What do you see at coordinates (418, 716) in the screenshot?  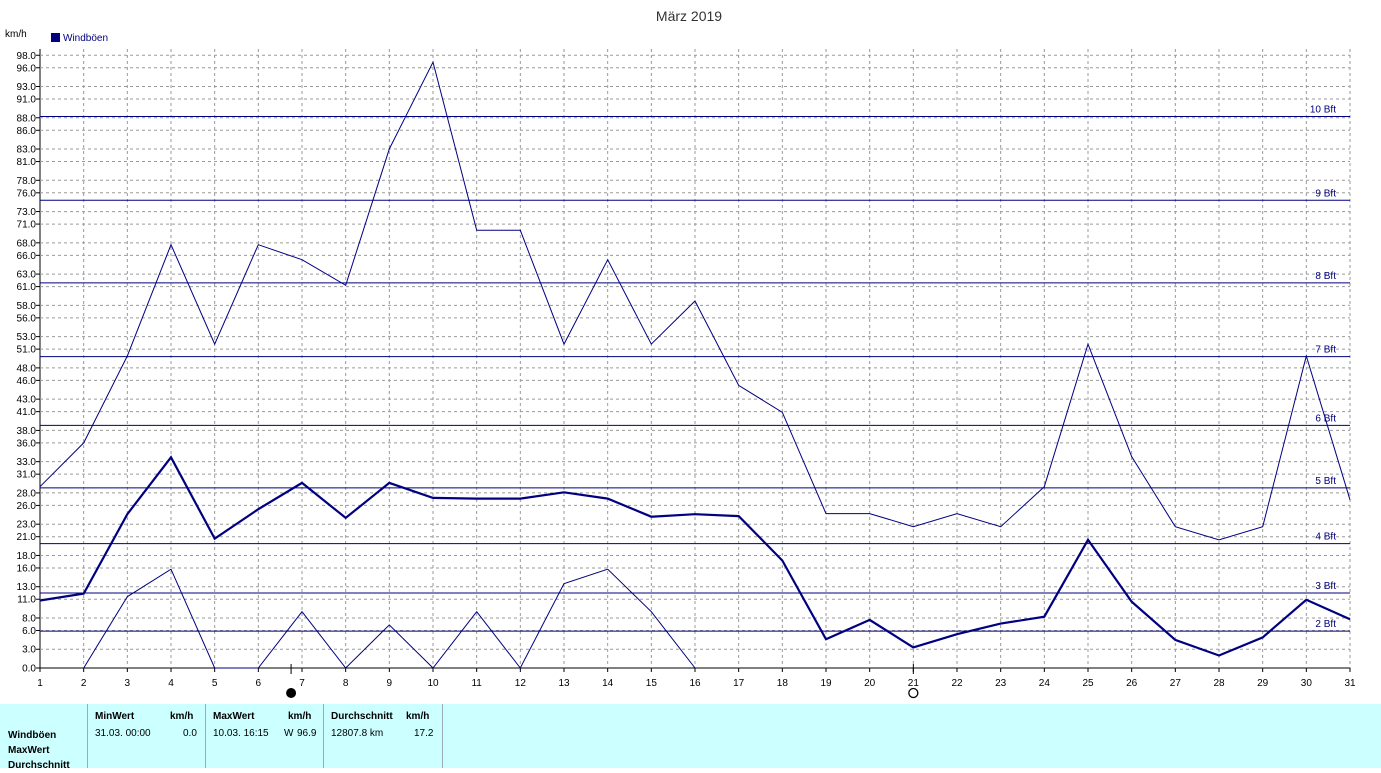 I see `avg-unit: km/h` at bounding box center [418, 716].